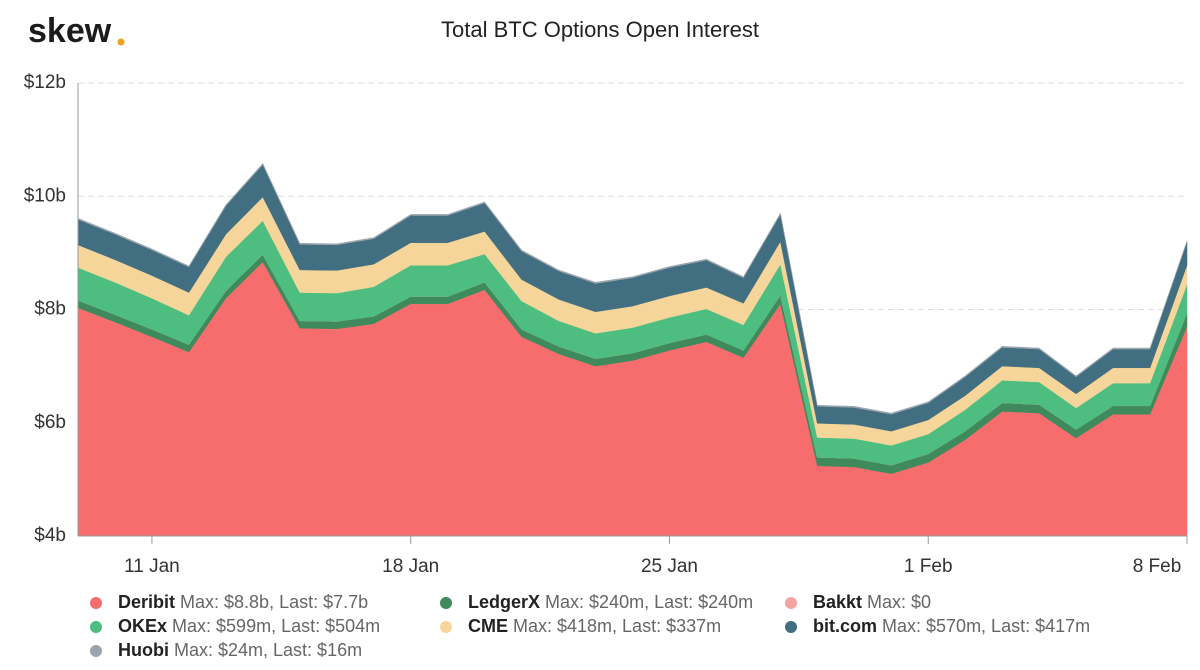 The height and width of the screenshot is (670, 1200). I want to click on logo-dot, so click(121, 42).